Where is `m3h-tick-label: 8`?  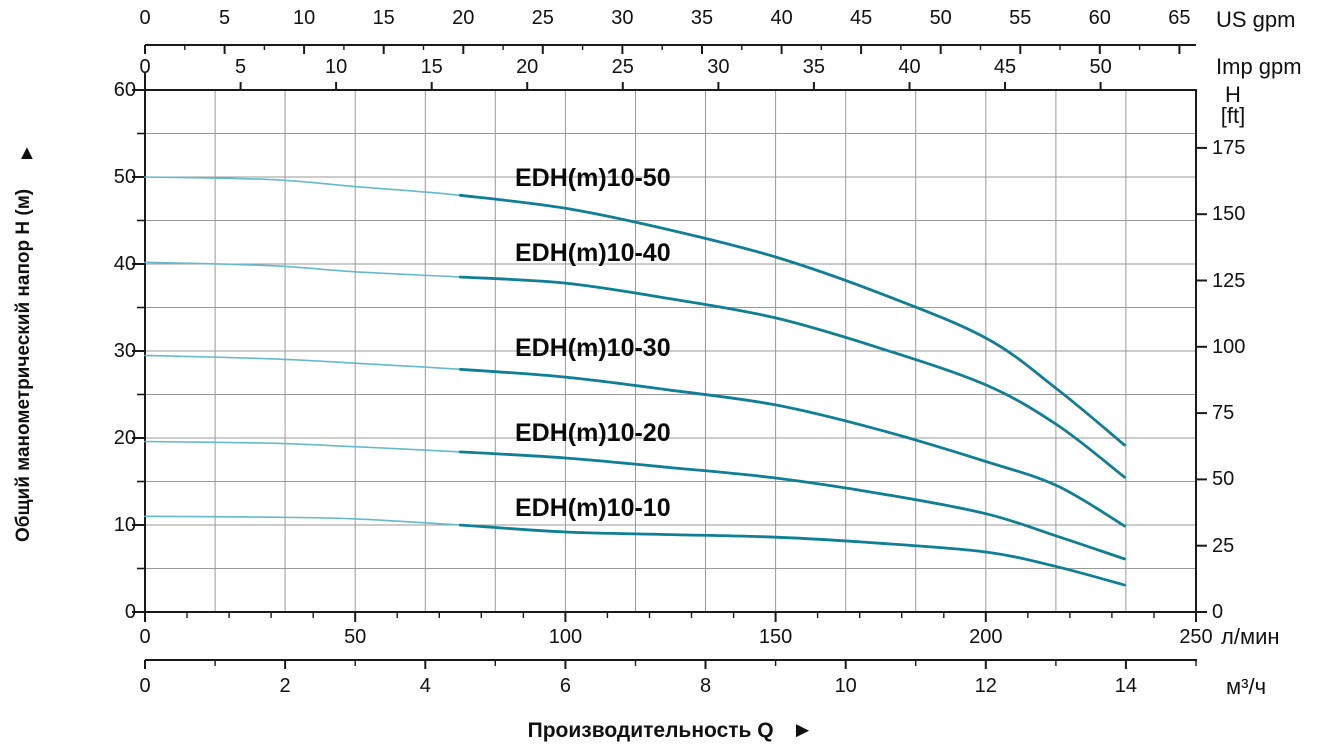
m3h-tick-label: 8 is located at coordinates (705, 686).